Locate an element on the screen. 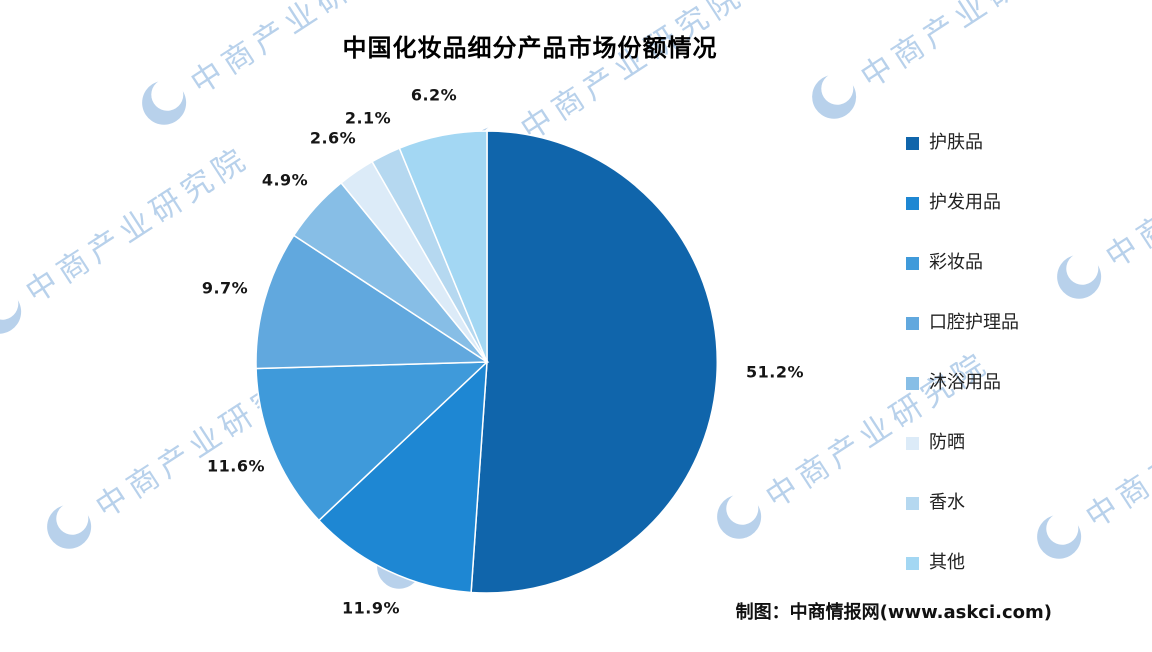 This screenshot has height=652, width=1152. legend-item-5: 沐浴用品 is located at coordinates (962, 383).